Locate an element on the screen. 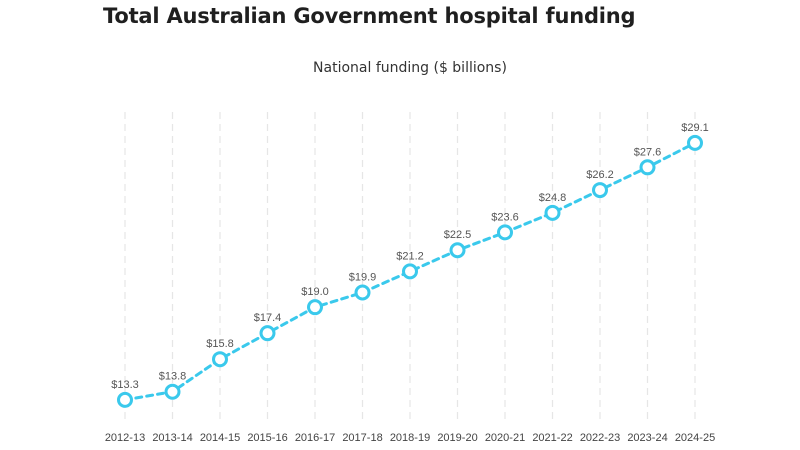 The image size is (800, 450). x-tick-label-2016-17: 2016-17 is located at coordinates (315, 438).